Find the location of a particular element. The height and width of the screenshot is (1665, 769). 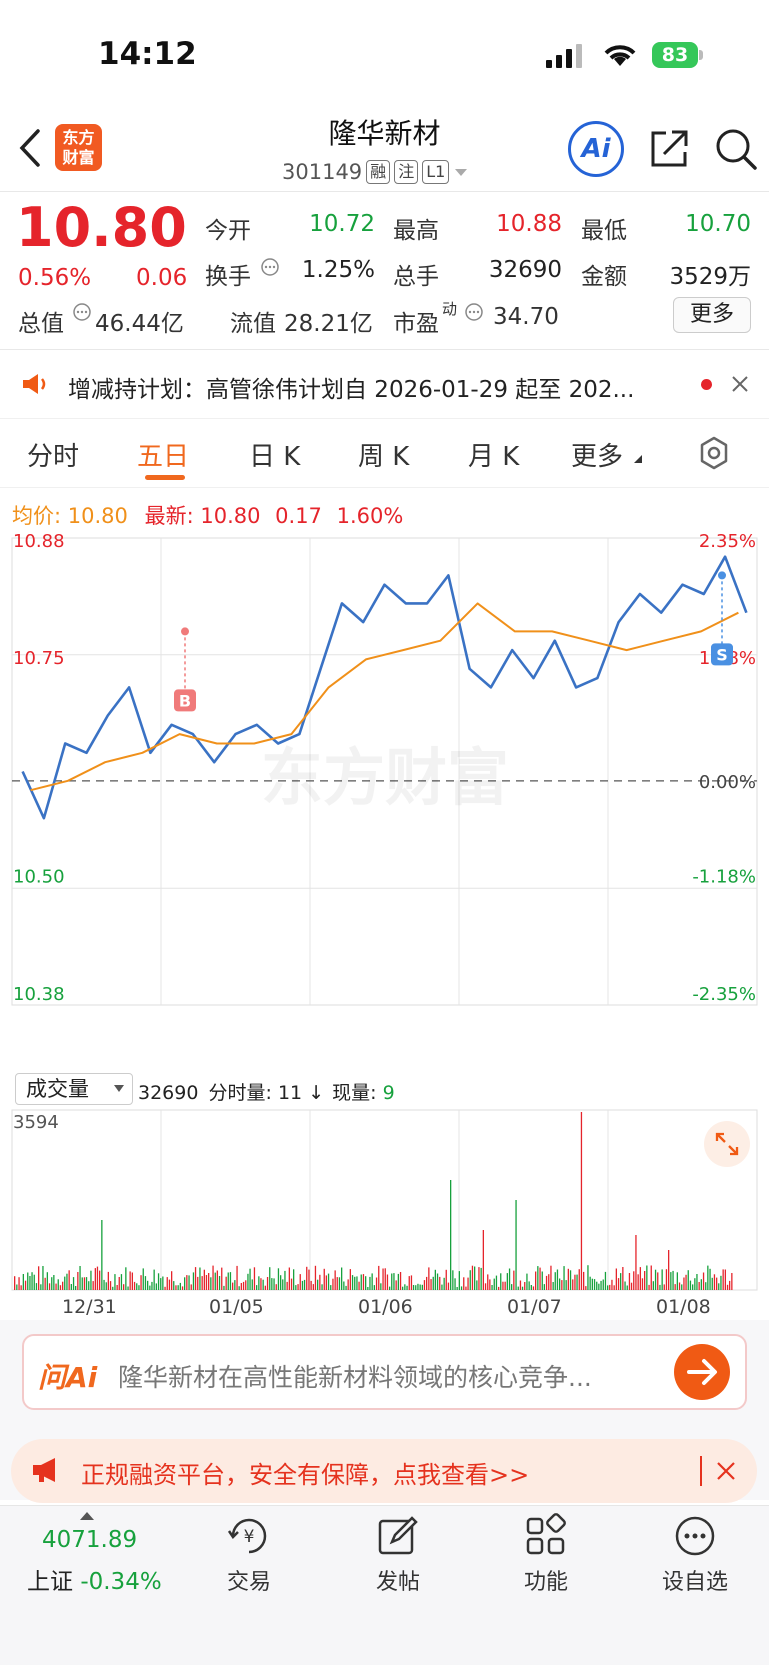

trade-icon: ¥ is located at coordinates (249, 1536).